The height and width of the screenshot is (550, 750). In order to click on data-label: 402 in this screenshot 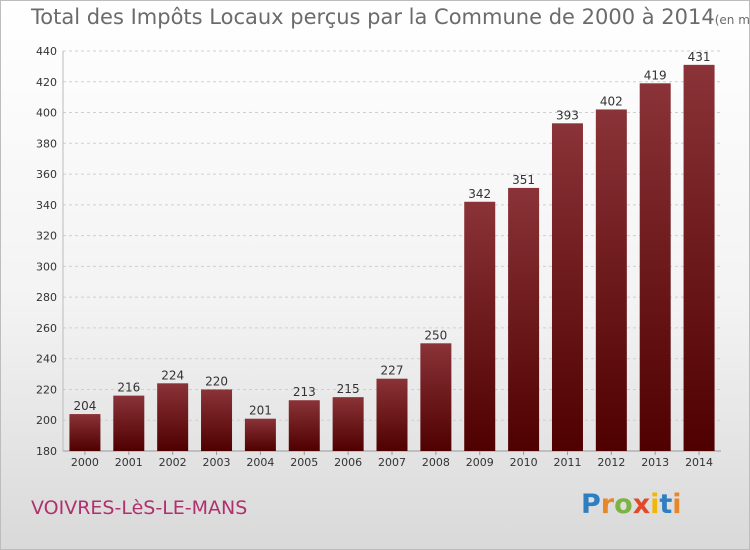, I will do `click(611, 101)`.